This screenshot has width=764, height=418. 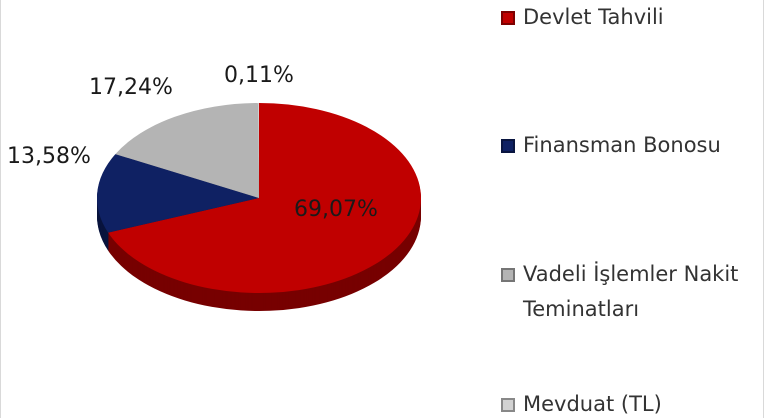 I want to click on legend-label: Finansman Bonosu, so click(x=622, y=145).